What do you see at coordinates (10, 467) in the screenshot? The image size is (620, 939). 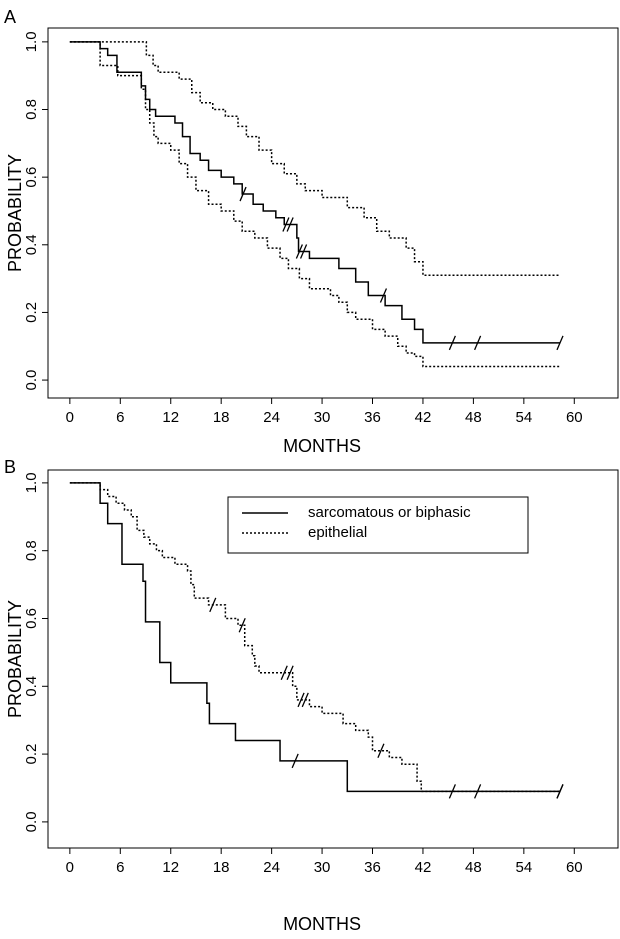 I see `panel-label: B` at bounding box center [10, 467].